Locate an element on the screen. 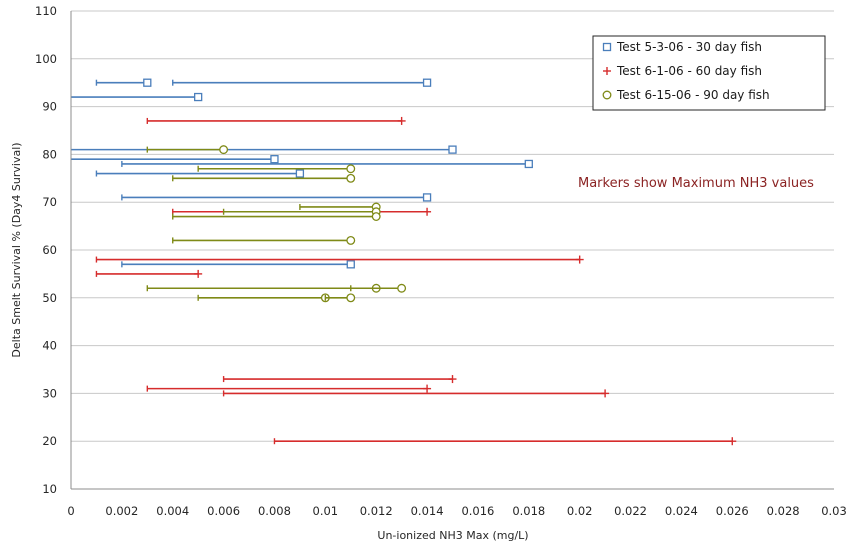 The width and height of the screenshot is (848, 545). legend-entry: Test 6-1-06 - 60 day fish is located at coordinates (682, 71).